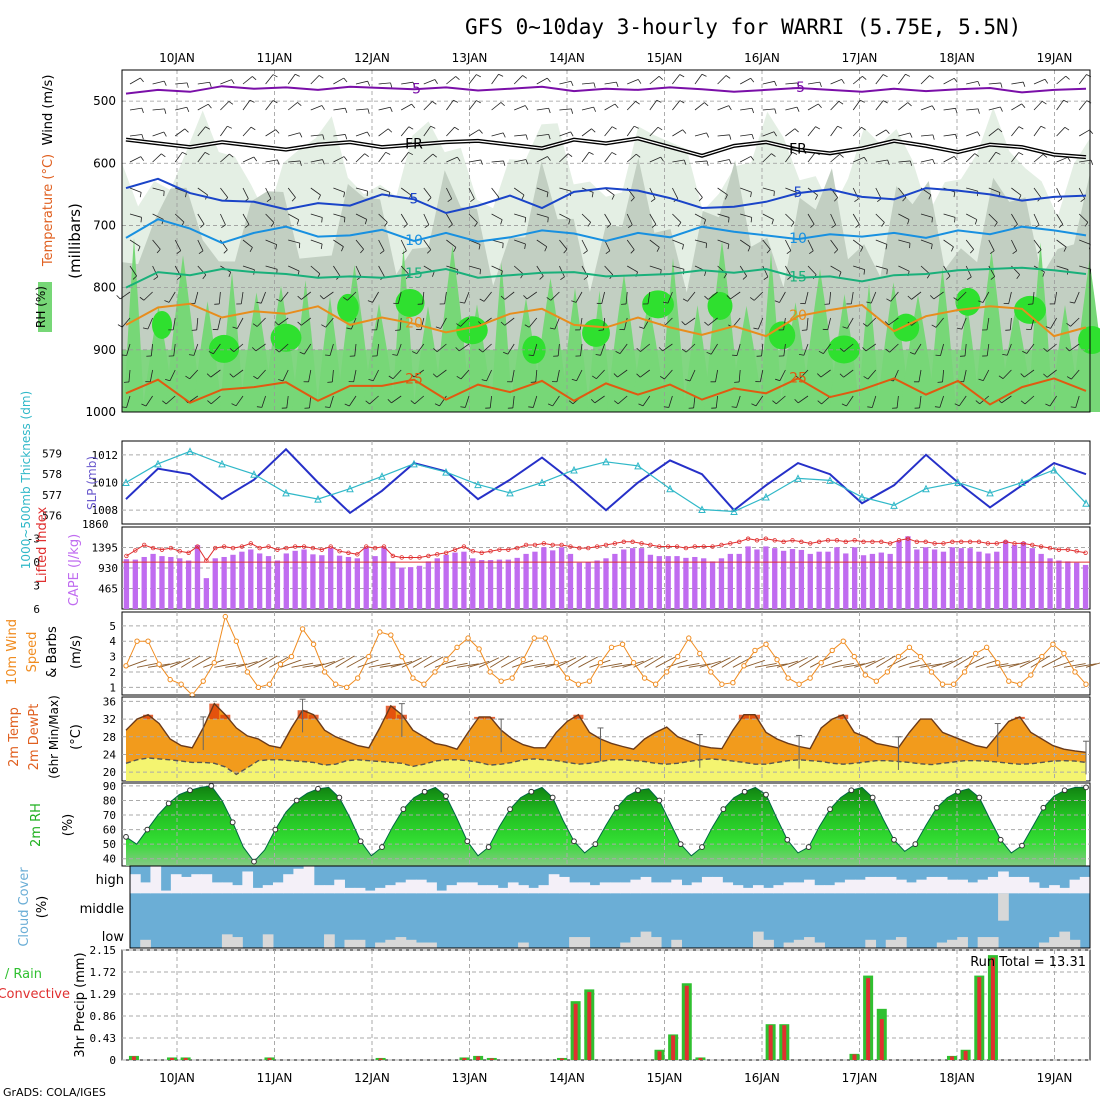  What do you see at coordinates (42, 907) in the screenshot?
I see `cloud-unit: (%)` at bounding box center [42, 907].